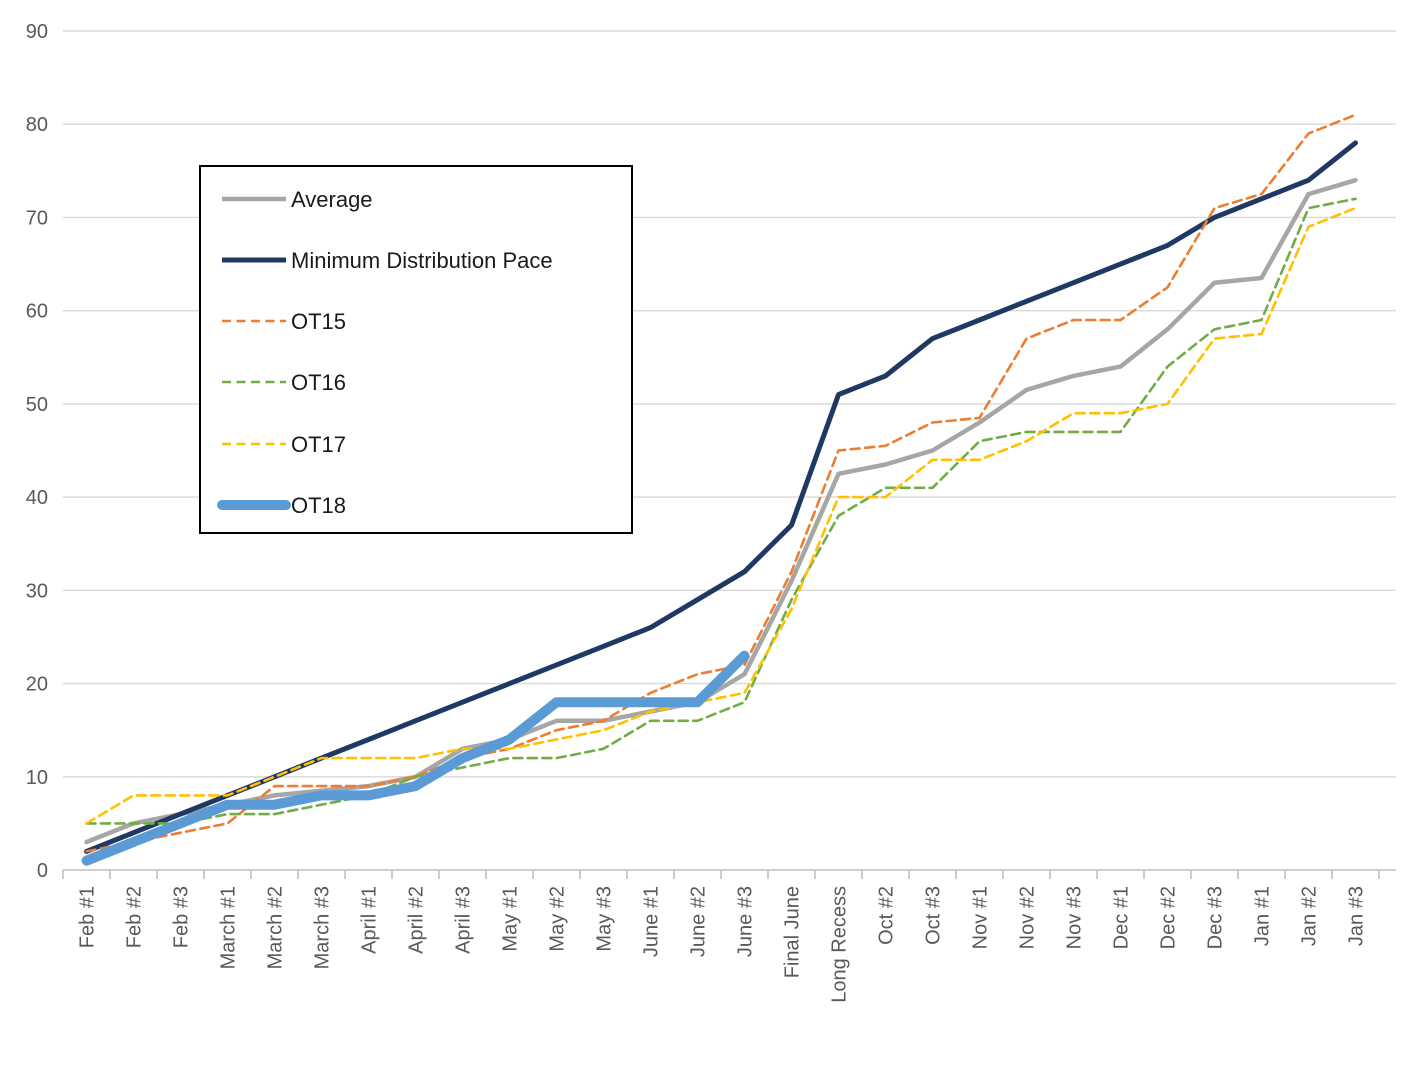 This screenshot has height=1066, width=1414. Describe the element at coordinates (511, 919) in the screenshot. I see `x-axis-tick-label: May #1` at that location.